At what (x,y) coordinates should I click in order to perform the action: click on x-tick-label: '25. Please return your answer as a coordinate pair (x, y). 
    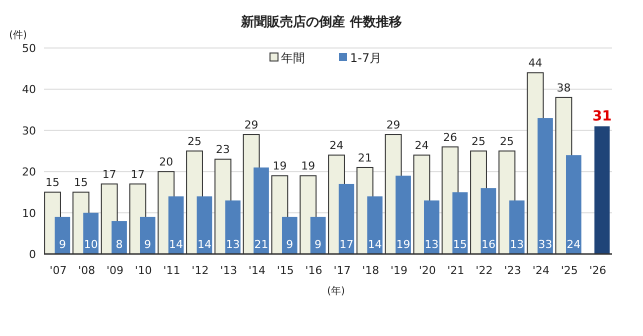
    Looking at the image, I should click on (569, 270).